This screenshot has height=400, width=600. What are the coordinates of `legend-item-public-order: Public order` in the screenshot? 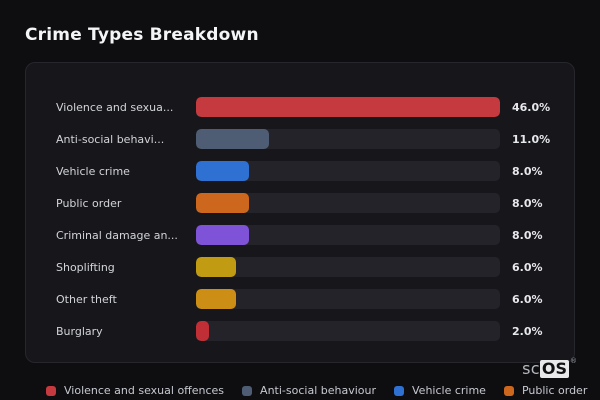 It's located at (545, 390).